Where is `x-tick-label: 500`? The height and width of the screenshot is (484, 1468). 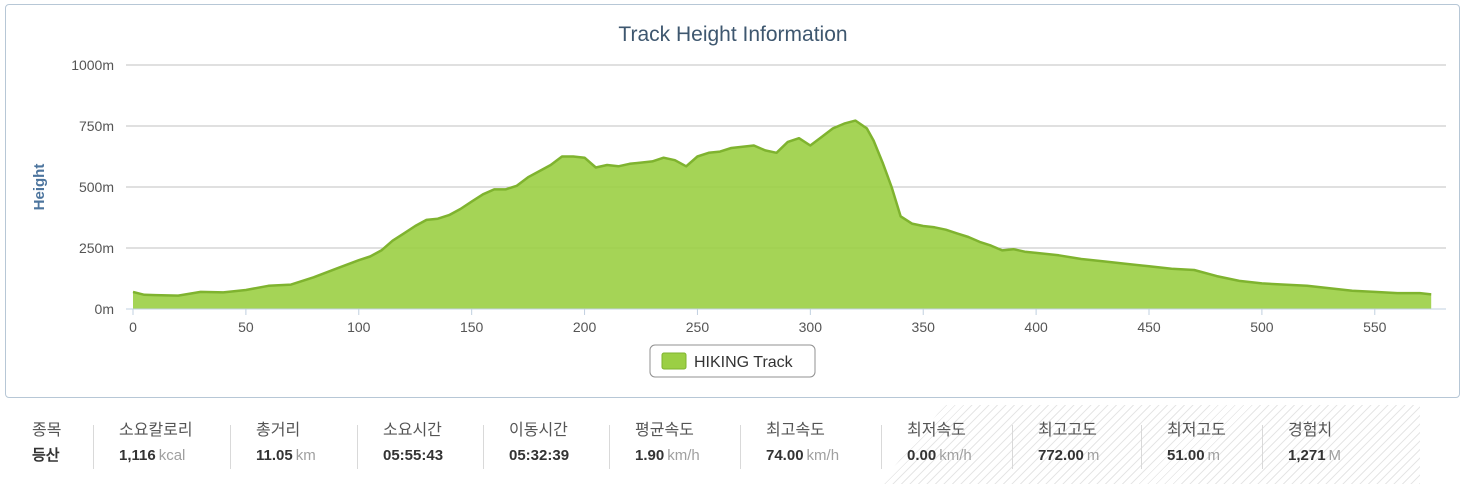 x-tick-label: 500 is located at coordinates (1262, 327).